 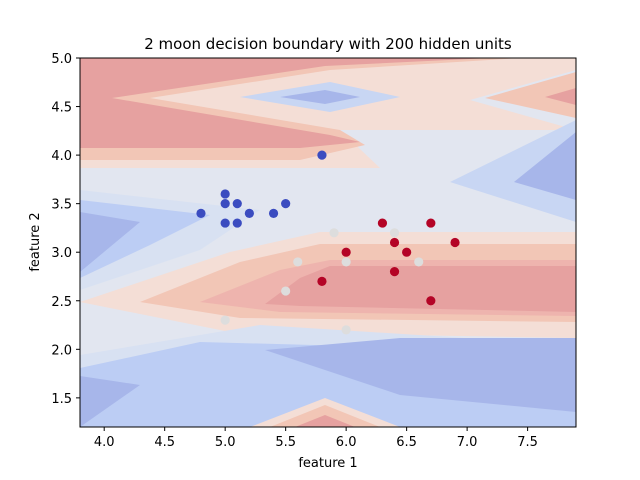 I want to click on y-tick-label: 4.5, so click(x=61, y=108).